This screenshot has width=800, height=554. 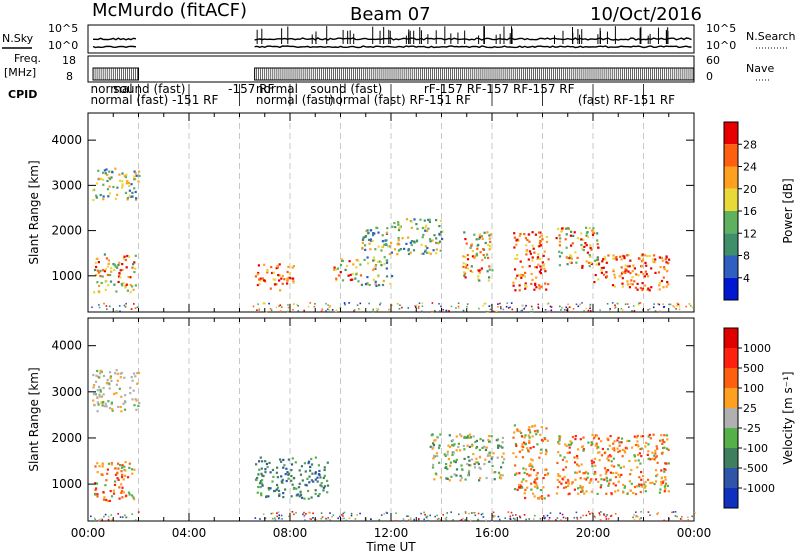 I want to click on colorbar-tick-label: -1000, so click(x=759, y=488).